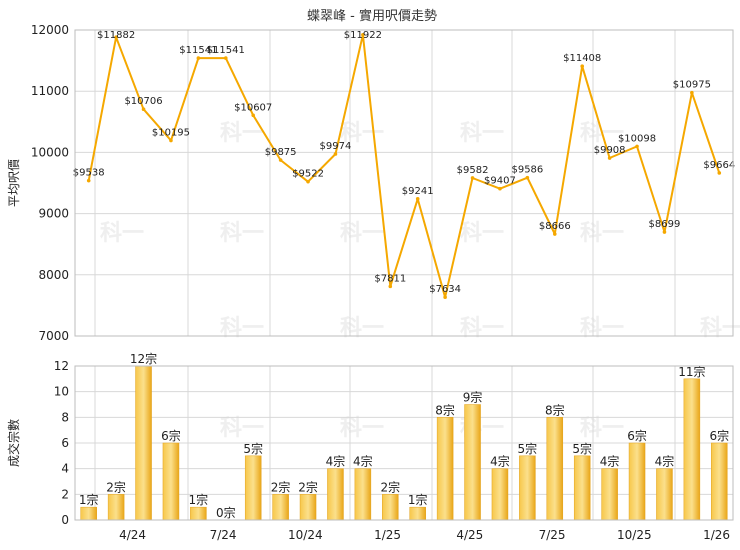 The image size is (740, 550). What do you see at coordinates (634, 535) in the screenshot?
I see `x-tick-label: 10/25` at bounding box center [634, 535].